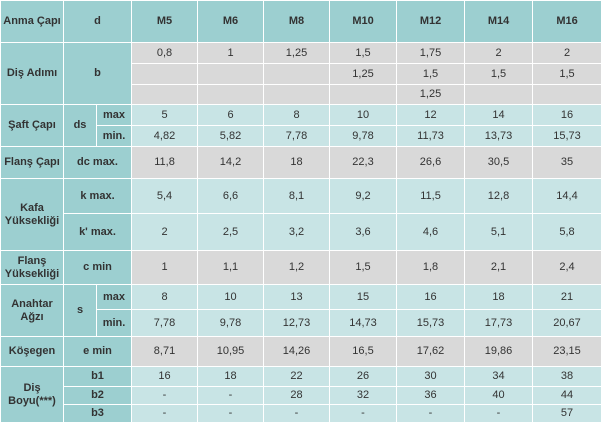 The width and height of the screenshot is (601, 423). I want to click on shaft-max-value: 14, so click(499, 115).